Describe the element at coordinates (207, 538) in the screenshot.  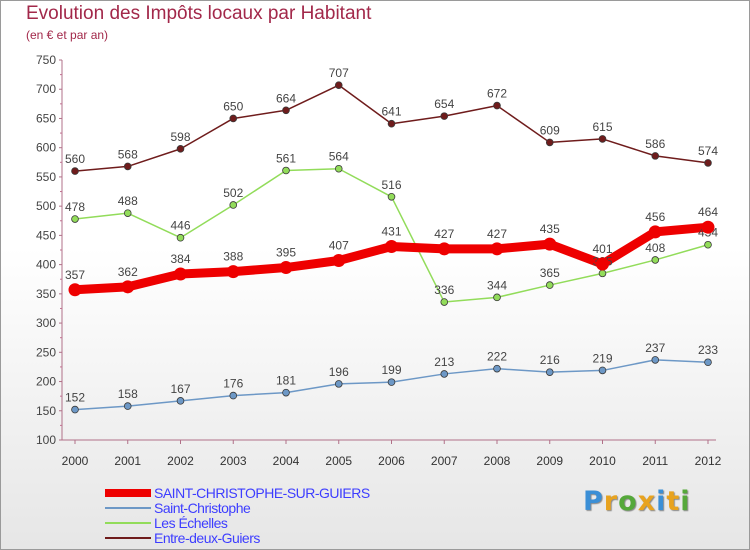
I see `legend-label: Entre-deux-Guiers` at that location.